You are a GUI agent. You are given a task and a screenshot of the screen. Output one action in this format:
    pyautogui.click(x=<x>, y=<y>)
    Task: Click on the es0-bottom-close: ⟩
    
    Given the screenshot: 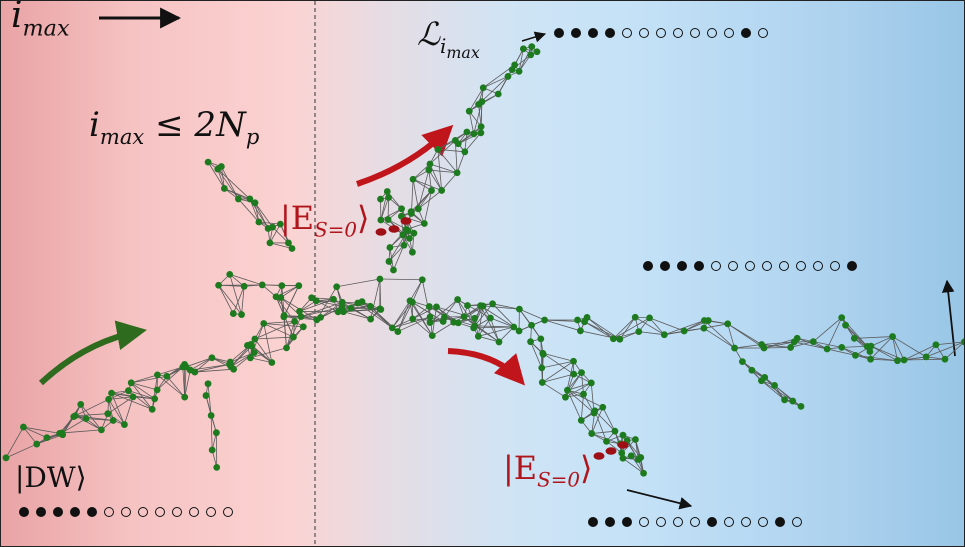 What is the action you would take?
    pyautogui.click(x=586, y=468)
    